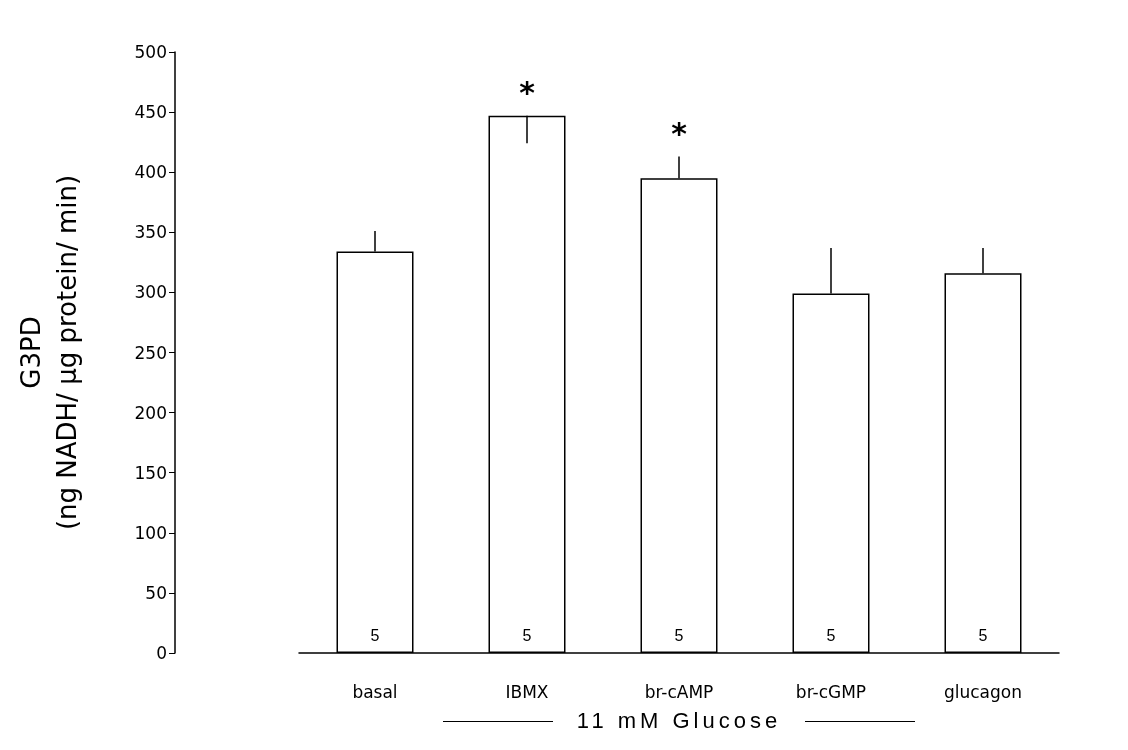 This screenshot has width=1128, height=750. What do you see at coordinates (161, 653) in the screenshot?
I see `y-tick-label: 0` at bounding box center [161, 653].